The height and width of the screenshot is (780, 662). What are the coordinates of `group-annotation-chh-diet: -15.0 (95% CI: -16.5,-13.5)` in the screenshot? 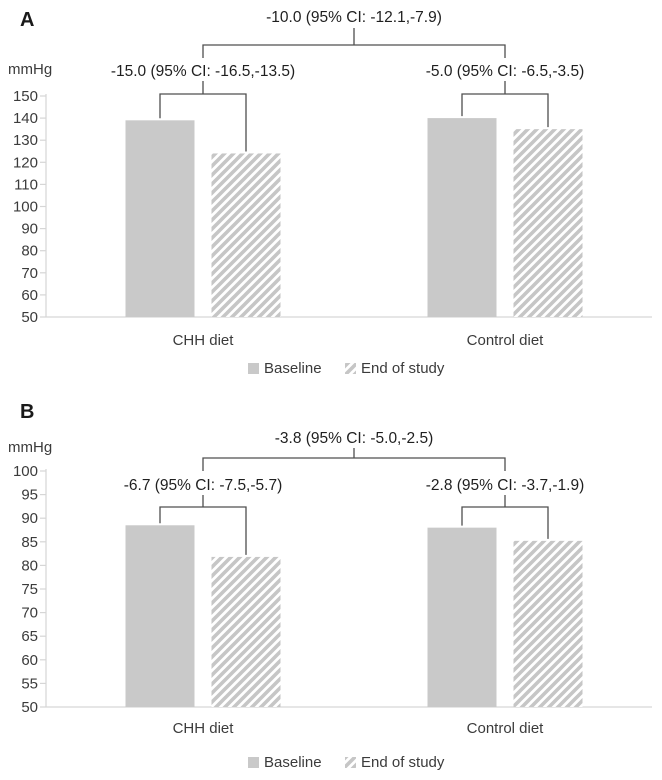 It's located at (203, 71).